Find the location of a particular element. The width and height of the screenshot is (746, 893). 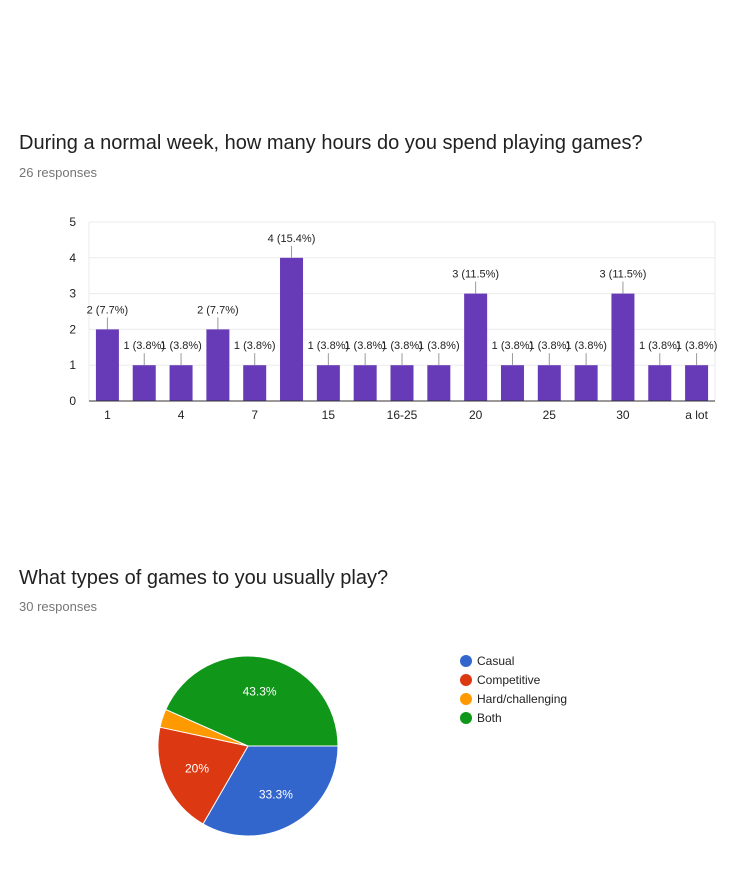

question-title-types: What types of games to you usually play? is located at coordinates (204, 578).